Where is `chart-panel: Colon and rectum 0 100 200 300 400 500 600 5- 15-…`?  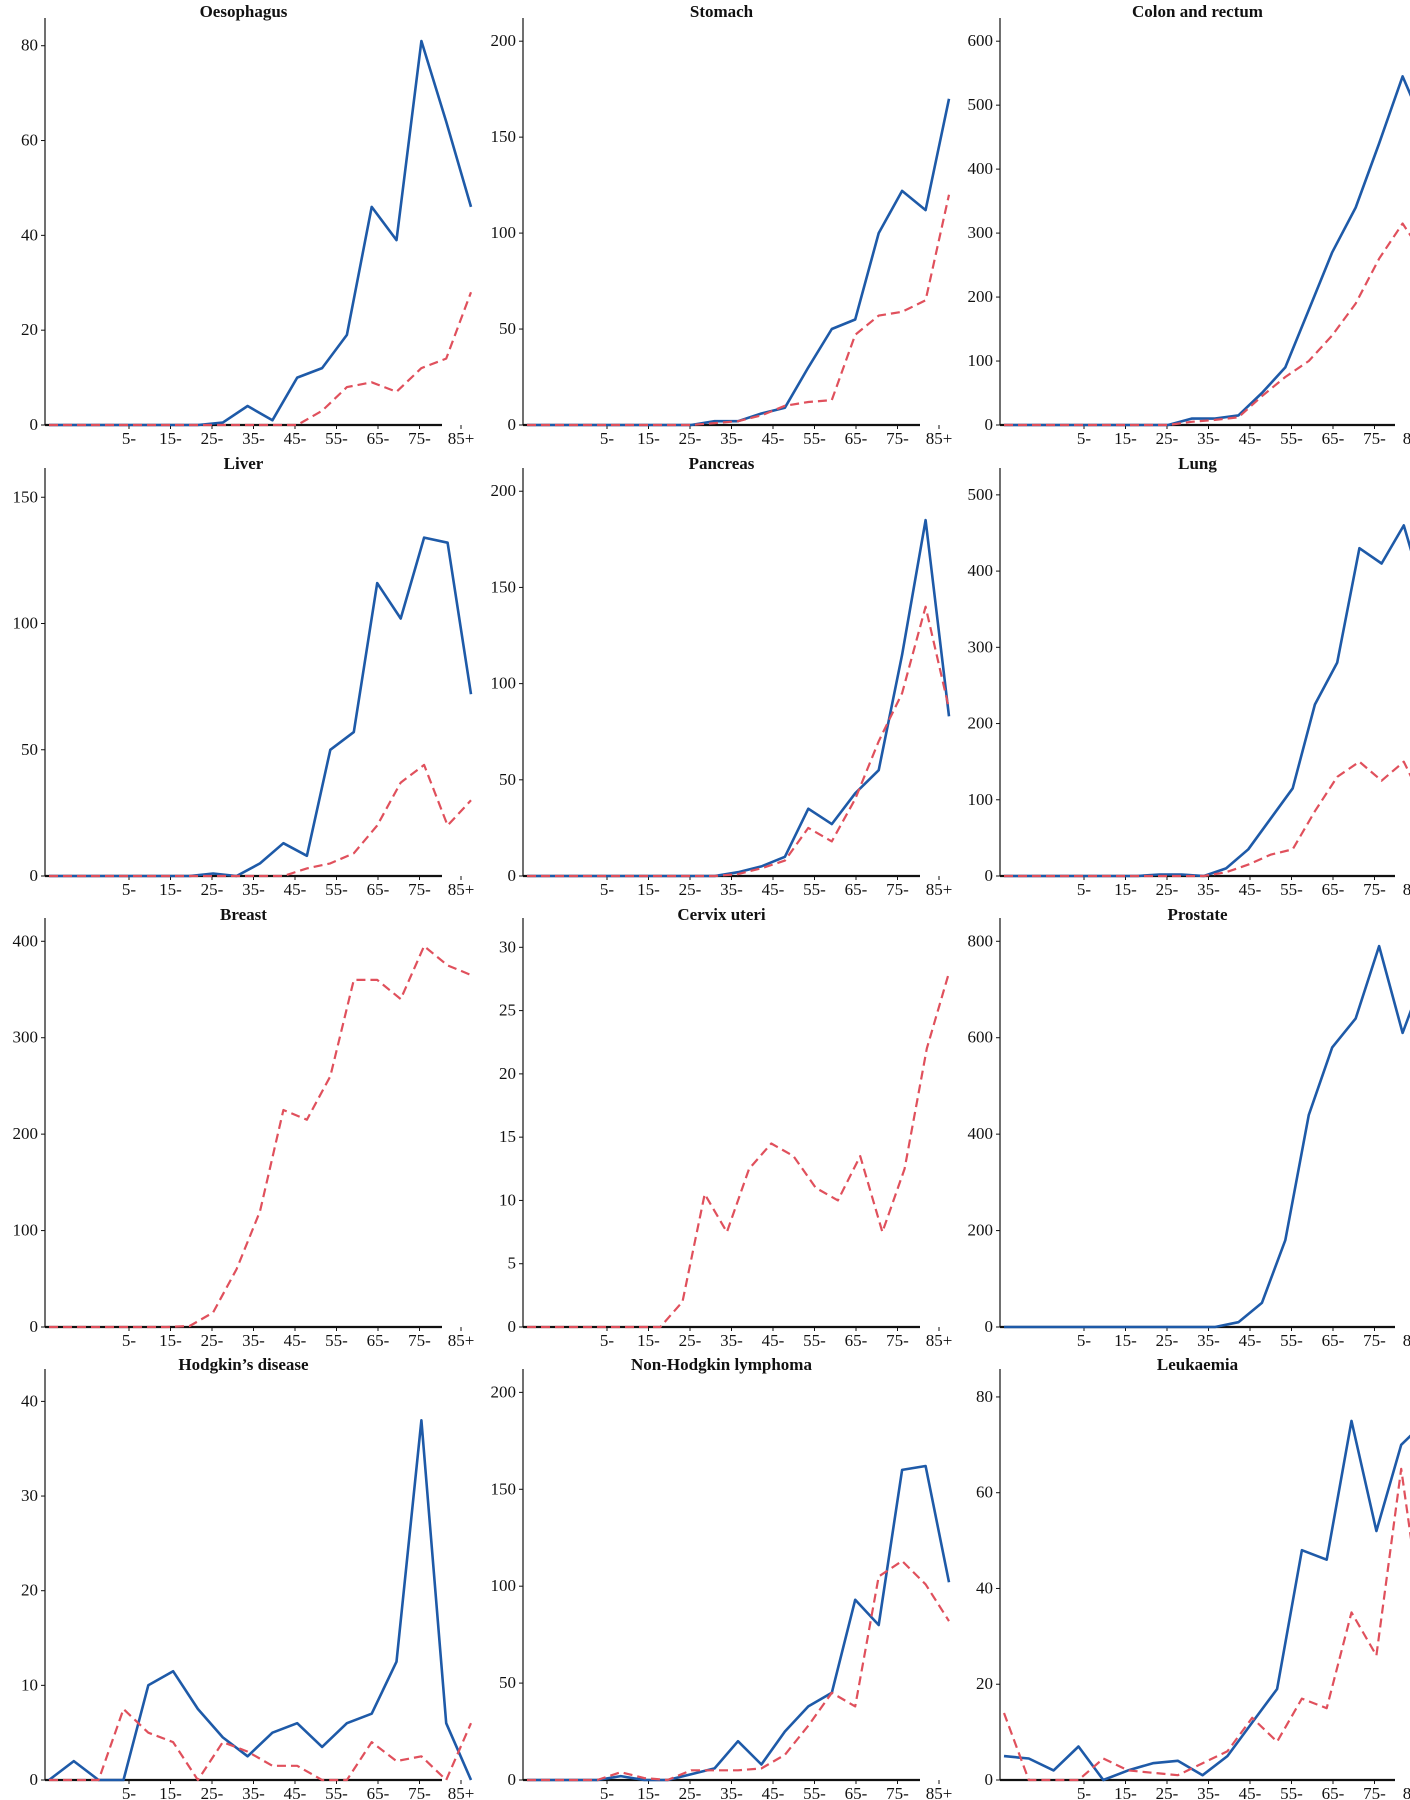
chart-panel: Colon and rectum 0 100 200 300 400 500 600 5- 15-… is located at coordinates (1189, 225).